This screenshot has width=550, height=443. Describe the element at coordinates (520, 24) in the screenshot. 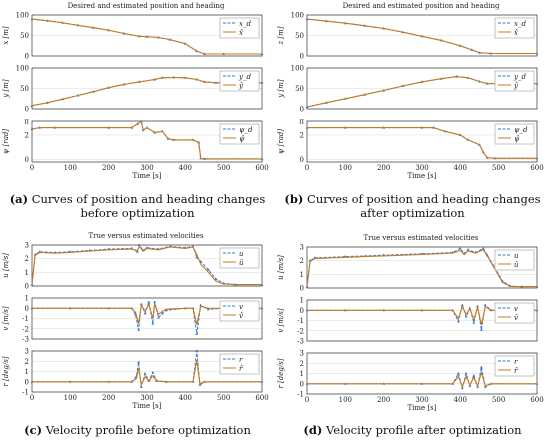

I see `legend-entry: x_d` at that location.